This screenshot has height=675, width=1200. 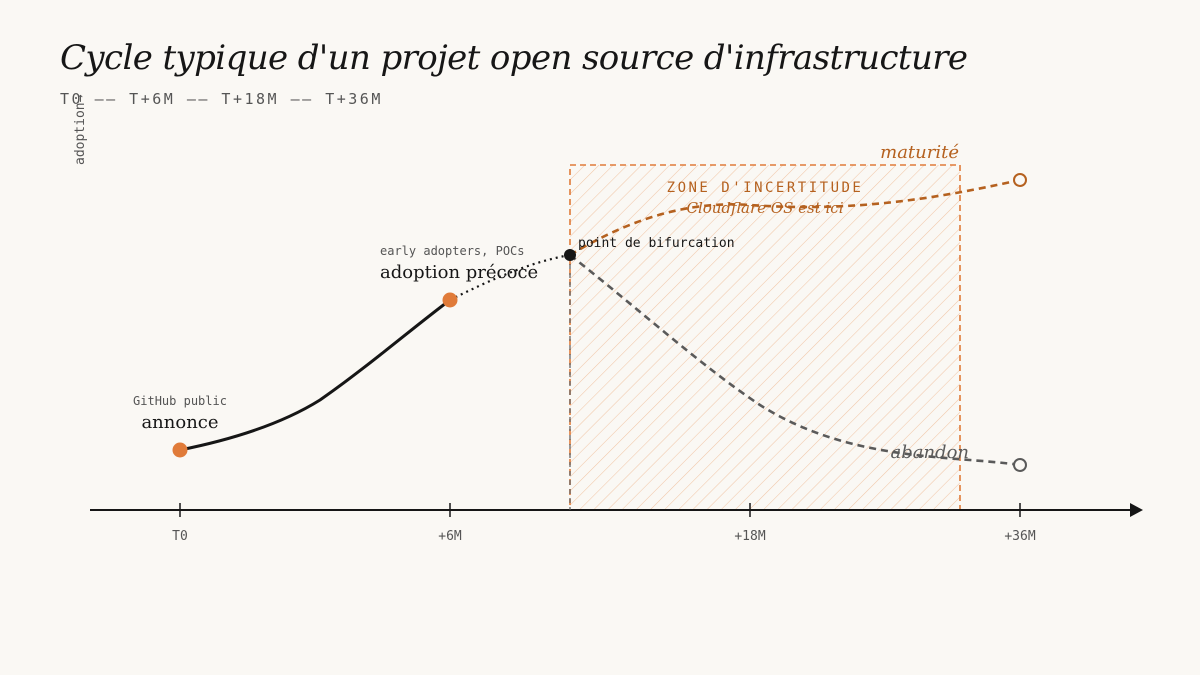 I want to click on fork-point, so click(x=570, y=255).